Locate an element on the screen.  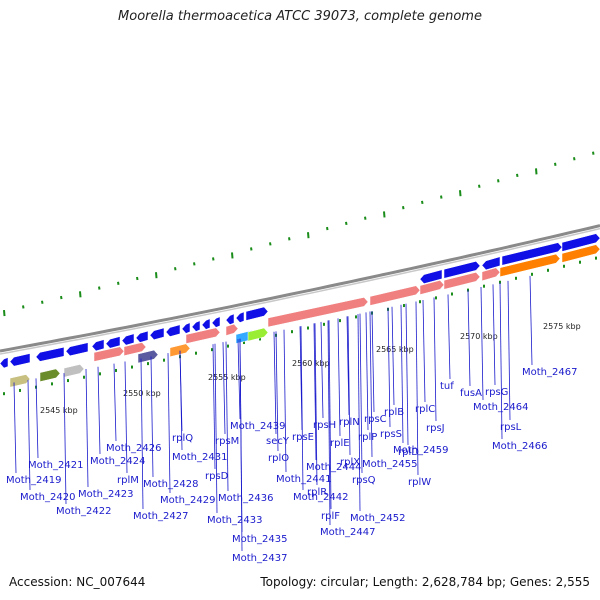
rrna-gene is located at coordinates (580, 253).